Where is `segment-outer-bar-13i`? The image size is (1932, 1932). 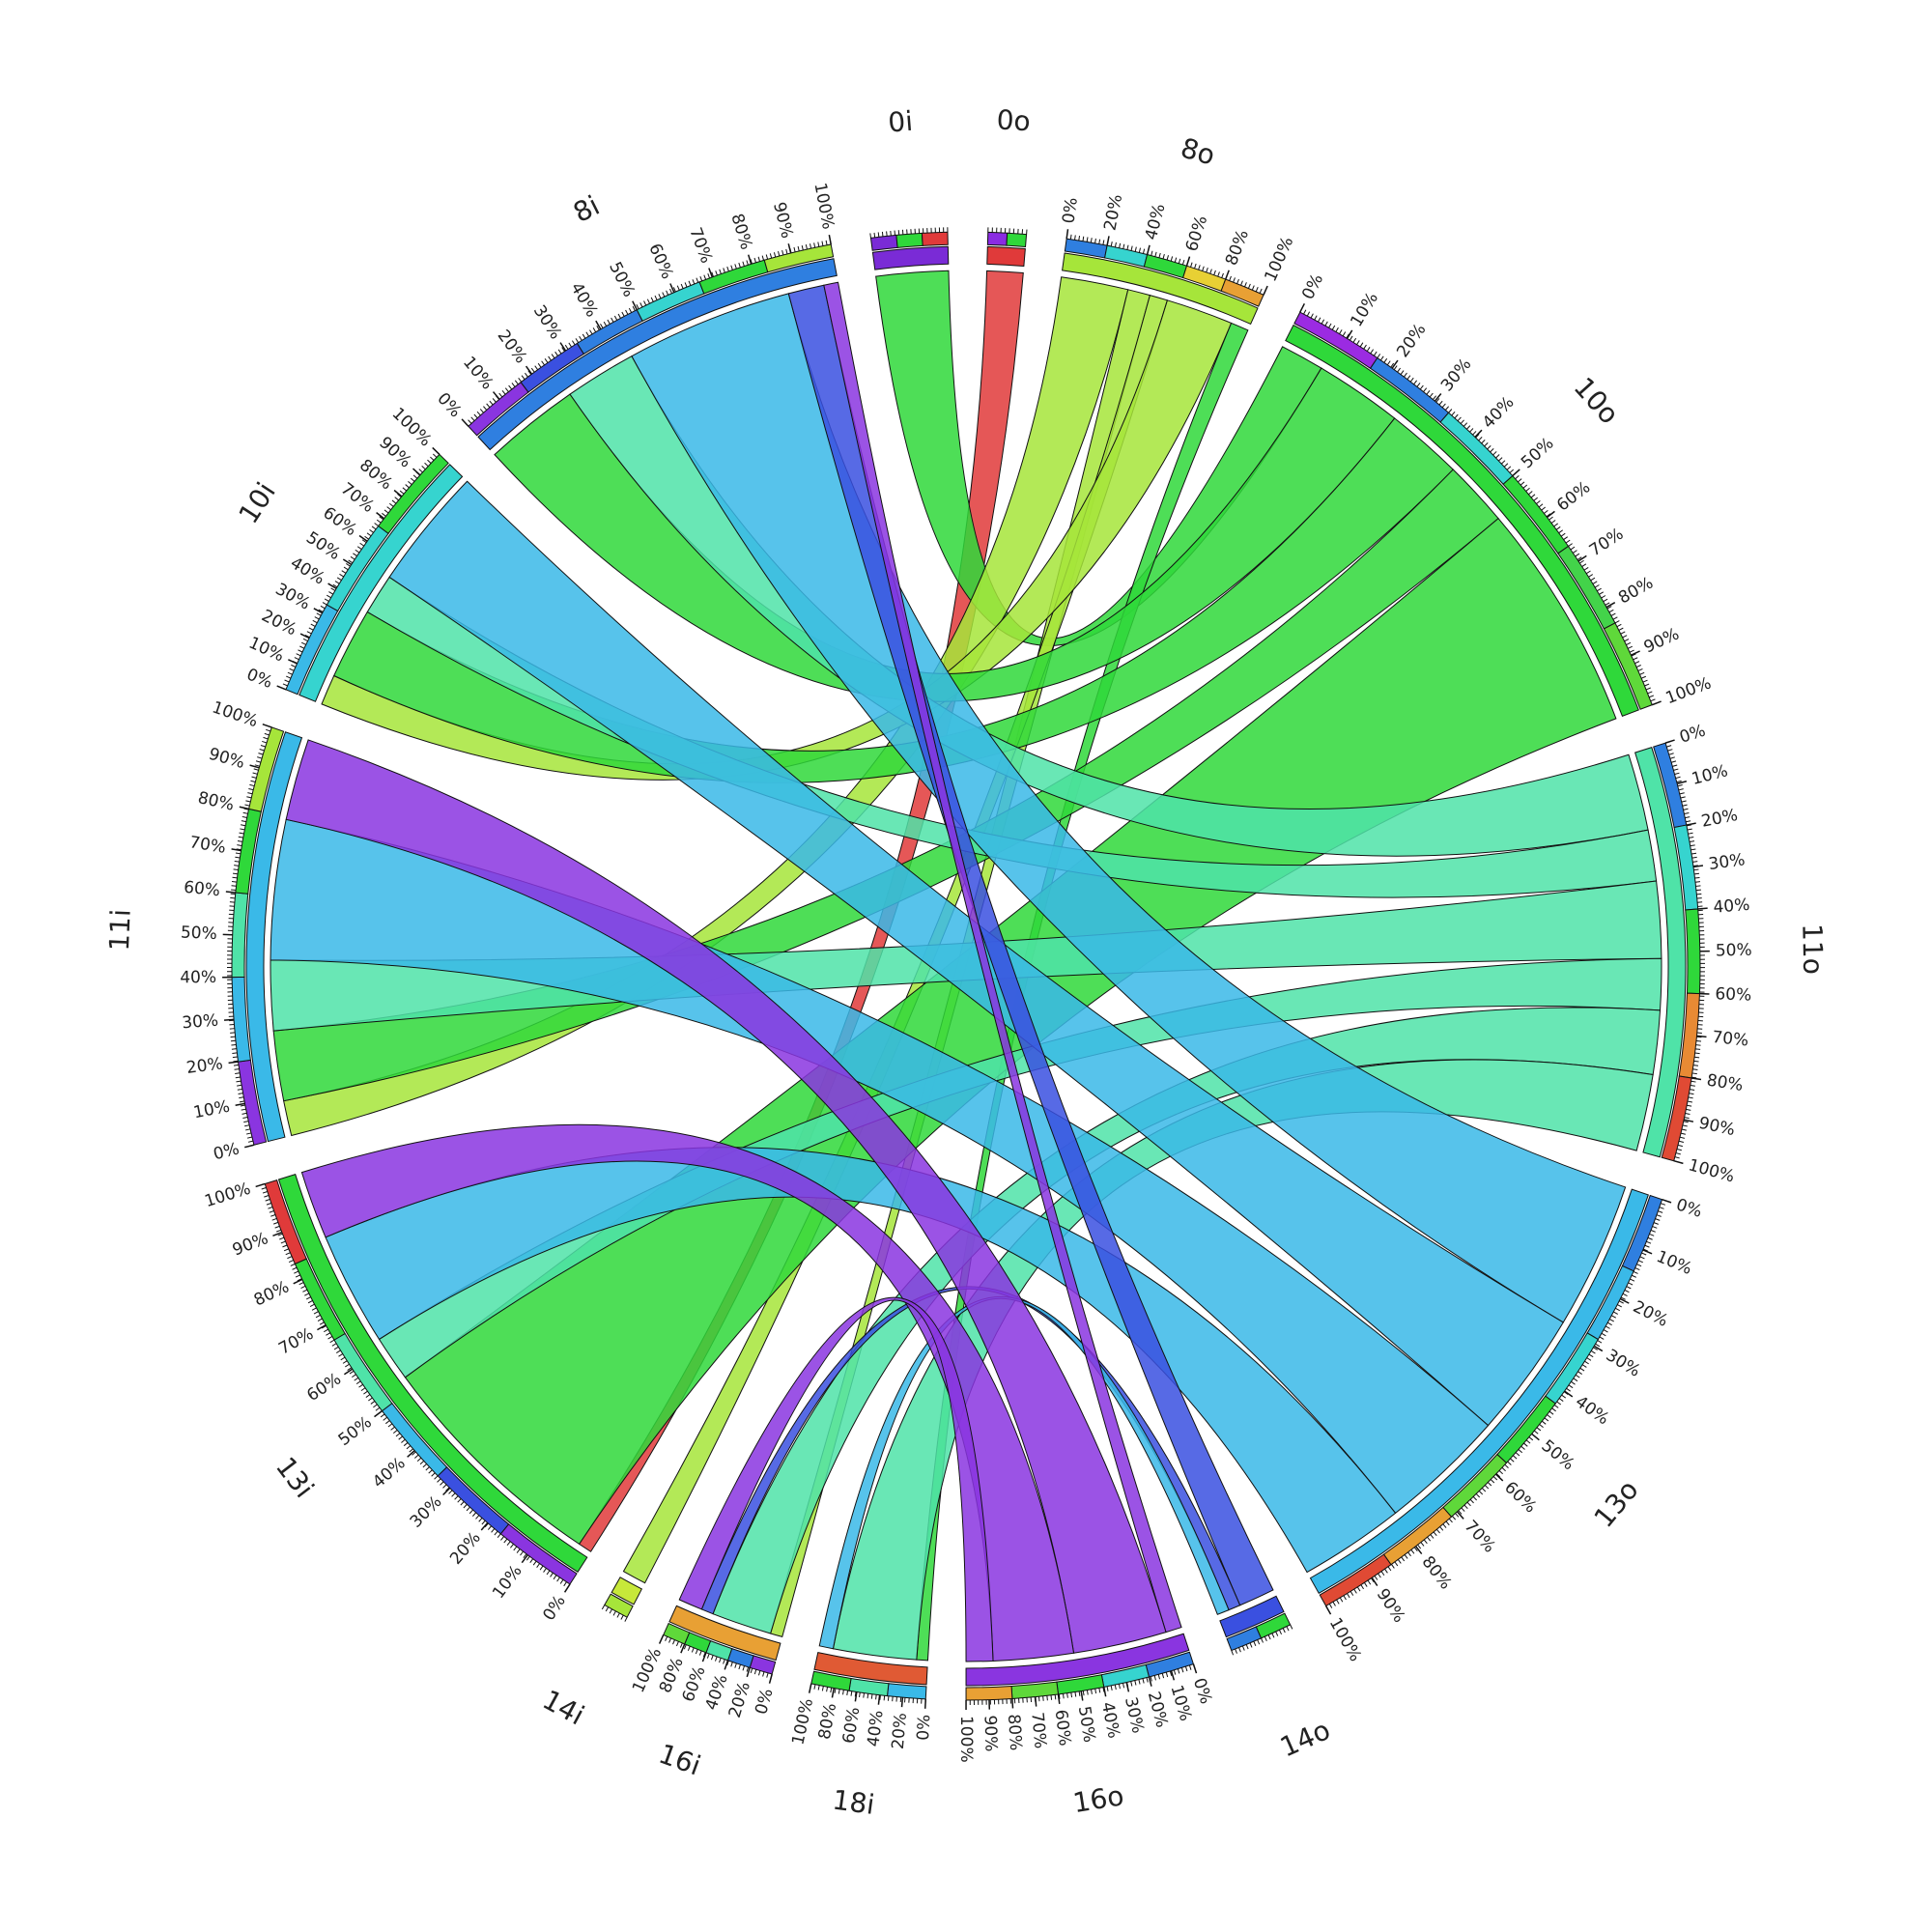
segment-outer-bar-13i is located at coordinates (285, 1222).